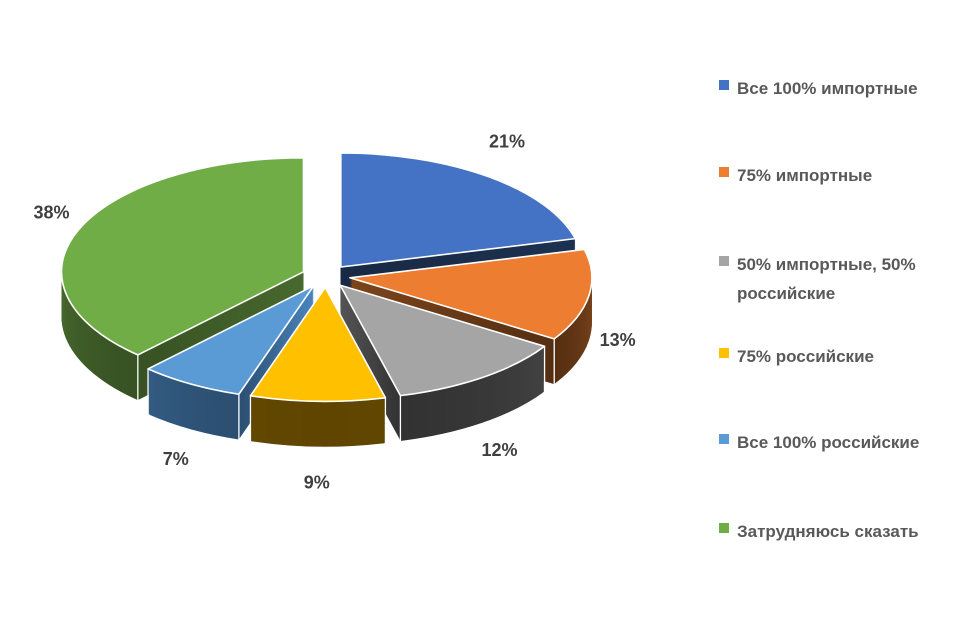 The image size is (980, 629). What do you see at coordinates (828, 531) in the screenshot?
I see `legend-label-5: Затрудняюсь сказать` at bounding box center [828, 531].